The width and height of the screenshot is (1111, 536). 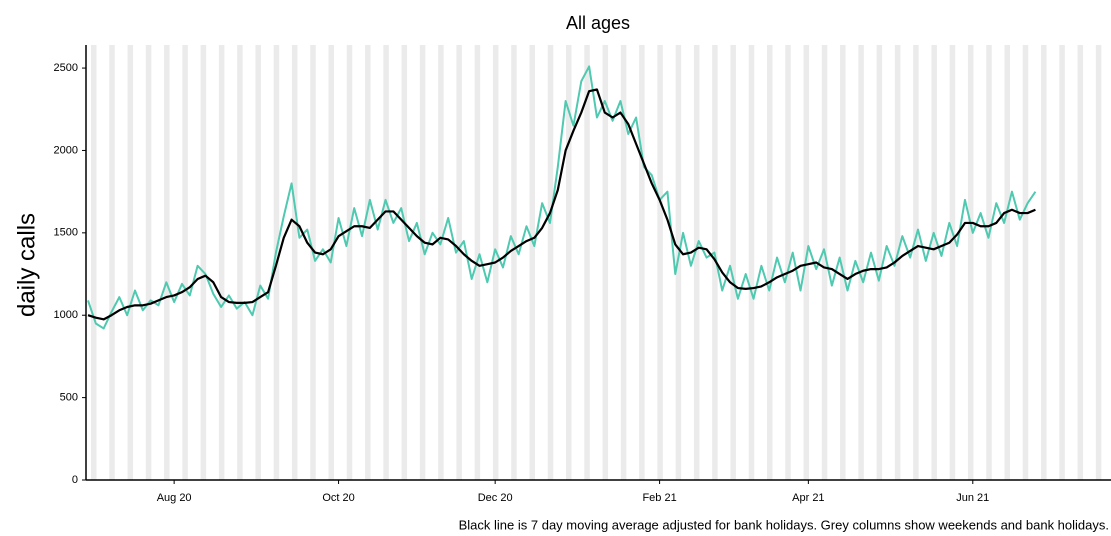 What do you see at coordinates (66, 150) in the screenshot?
I see `y-tick-label: 2000` at bounding box center [66, 150].